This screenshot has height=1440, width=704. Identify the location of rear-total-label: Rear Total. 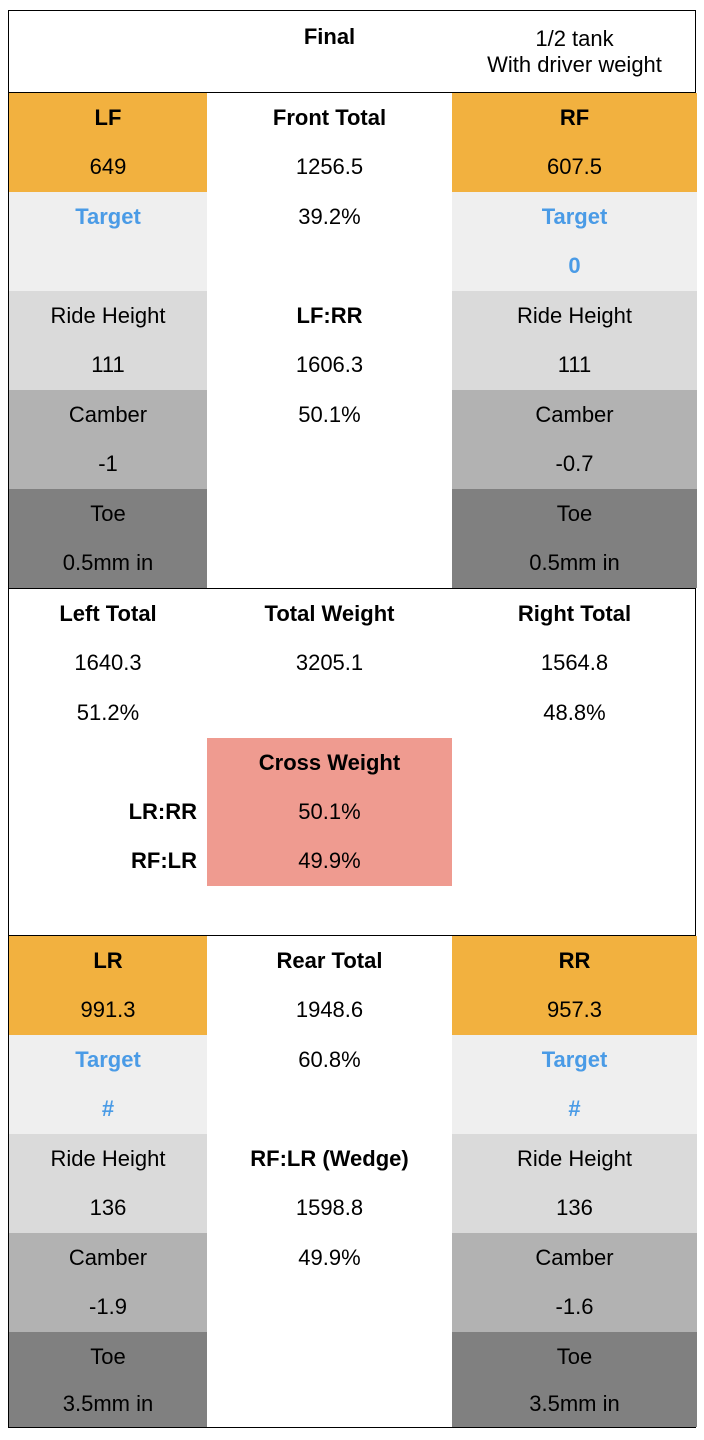
(329, 960).